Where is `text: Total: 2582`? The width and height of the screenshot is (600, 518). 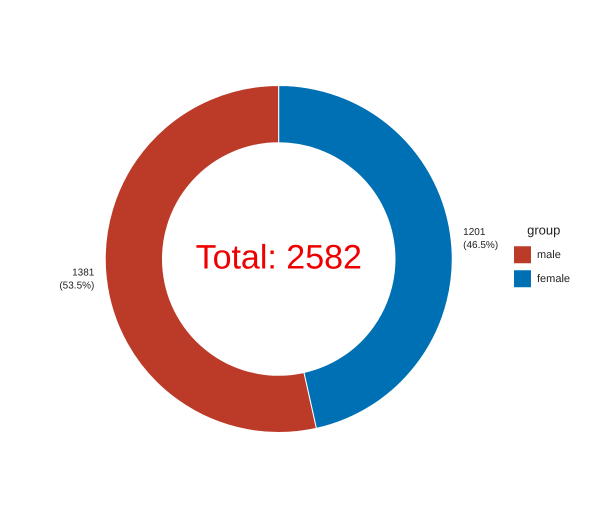
text: Total: 2582 is located at coordinates (279, 257).